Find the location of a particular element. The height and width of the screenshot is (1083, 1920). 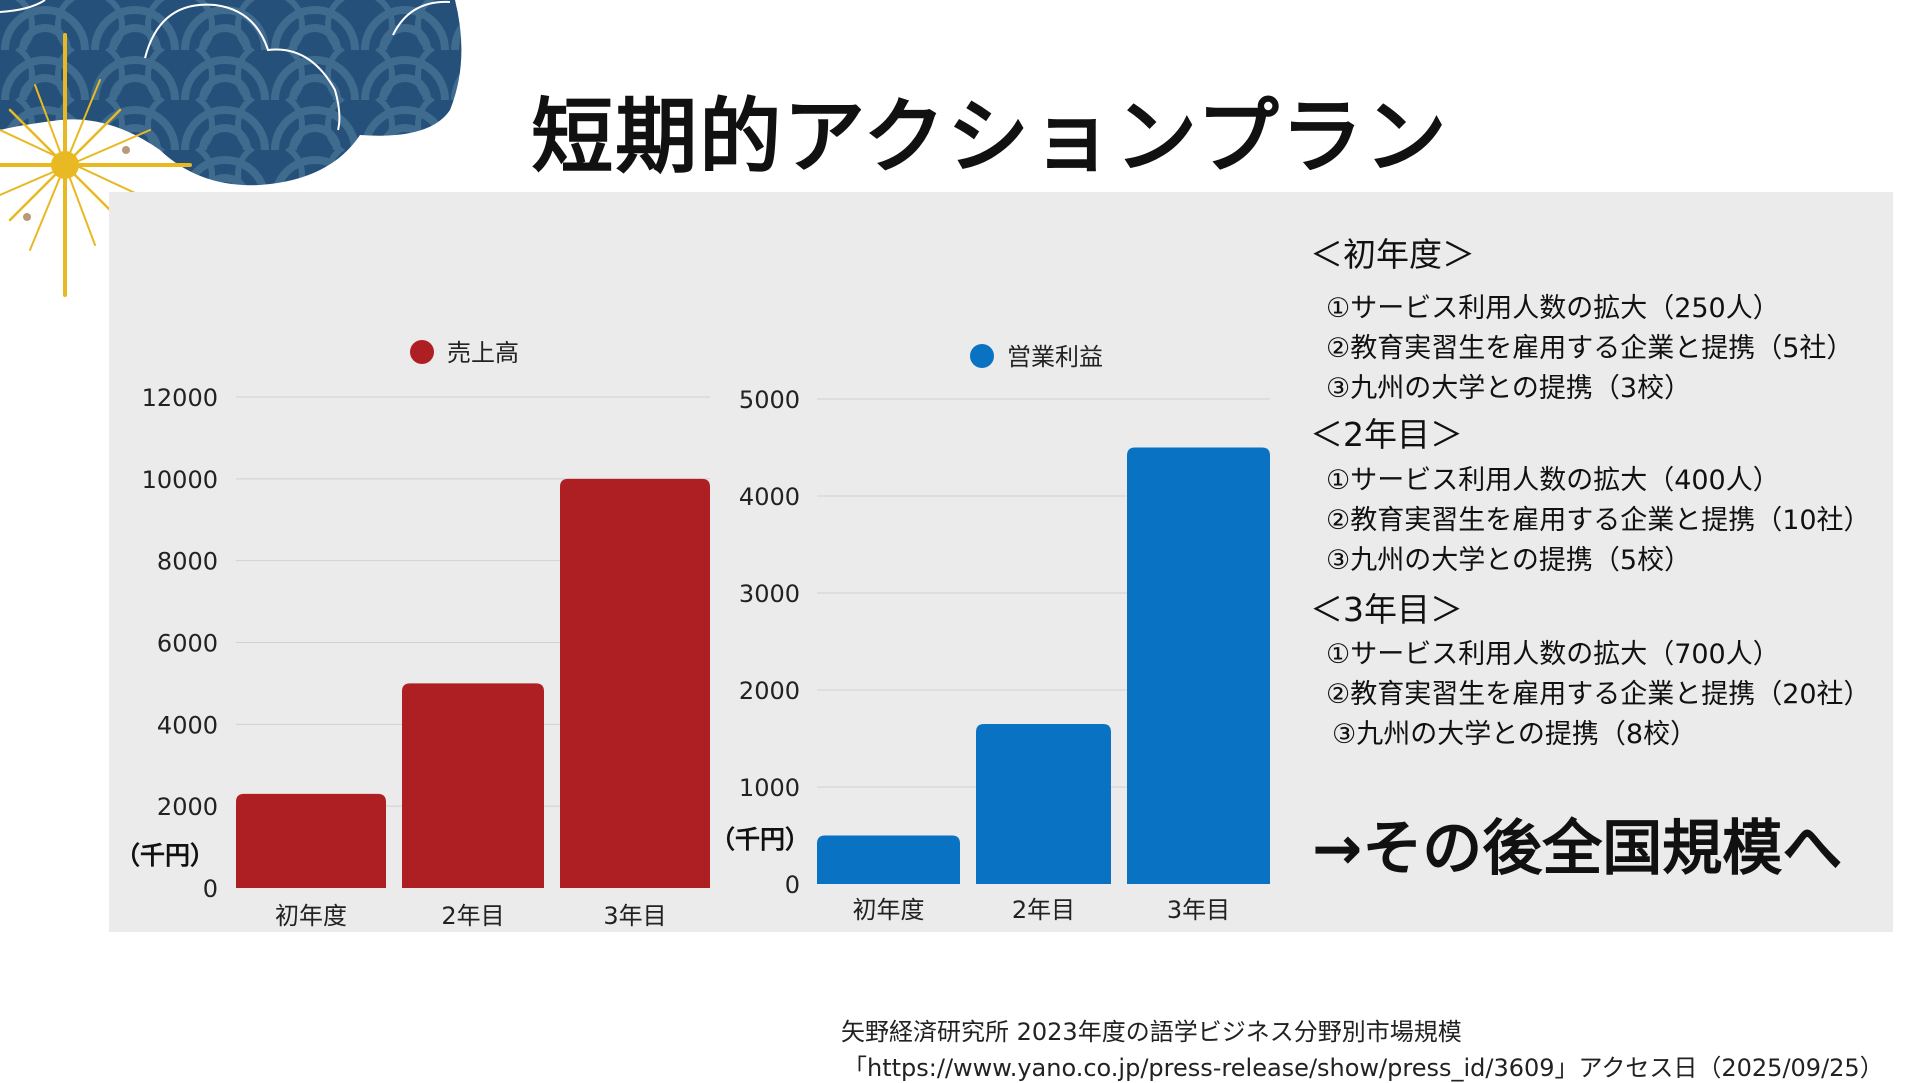

y-tick-label: 8000 is located at coordinates (187, 562).